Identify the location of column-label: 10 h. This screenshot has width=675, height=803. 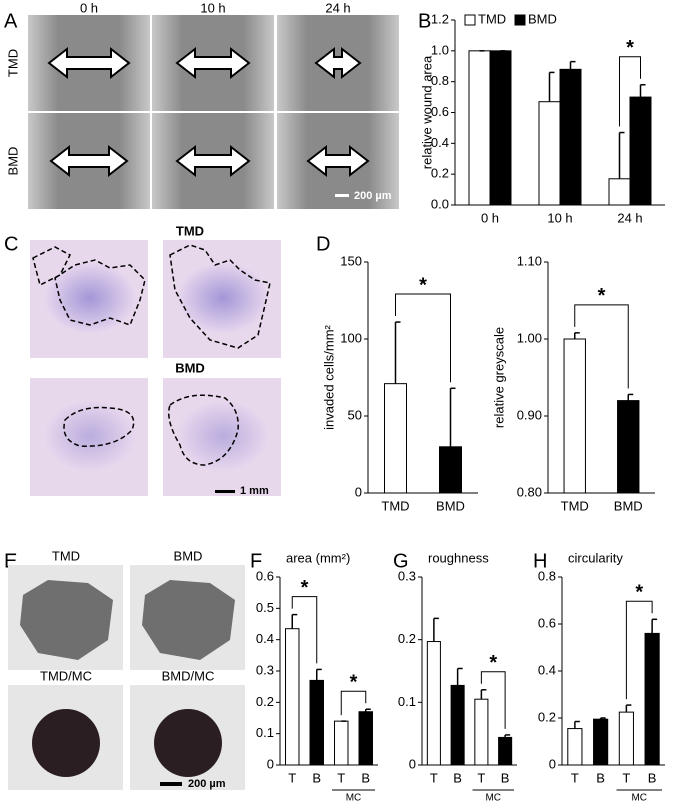
(212, 7).